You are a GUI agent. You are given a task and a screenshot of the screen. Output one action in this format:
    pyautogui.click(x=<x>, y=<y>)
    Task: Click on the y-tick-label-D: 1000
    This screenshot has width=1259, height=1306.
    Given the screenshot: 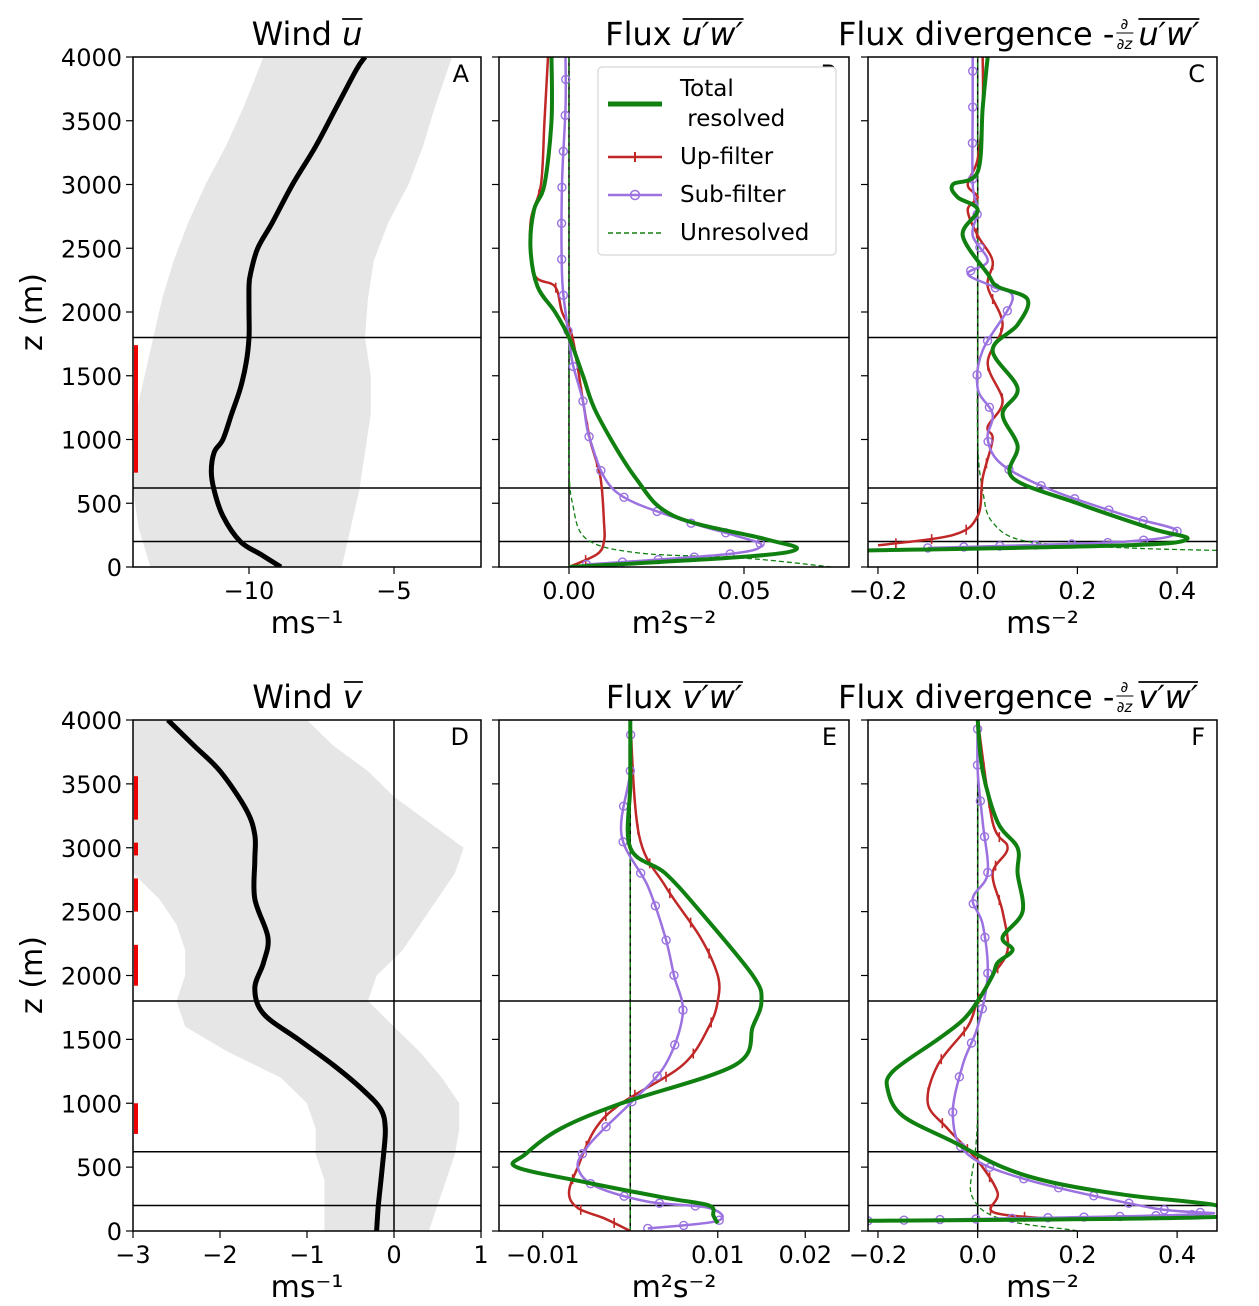 What is the action you would take?
    pyautogui.click(x=91, y=1104)
    